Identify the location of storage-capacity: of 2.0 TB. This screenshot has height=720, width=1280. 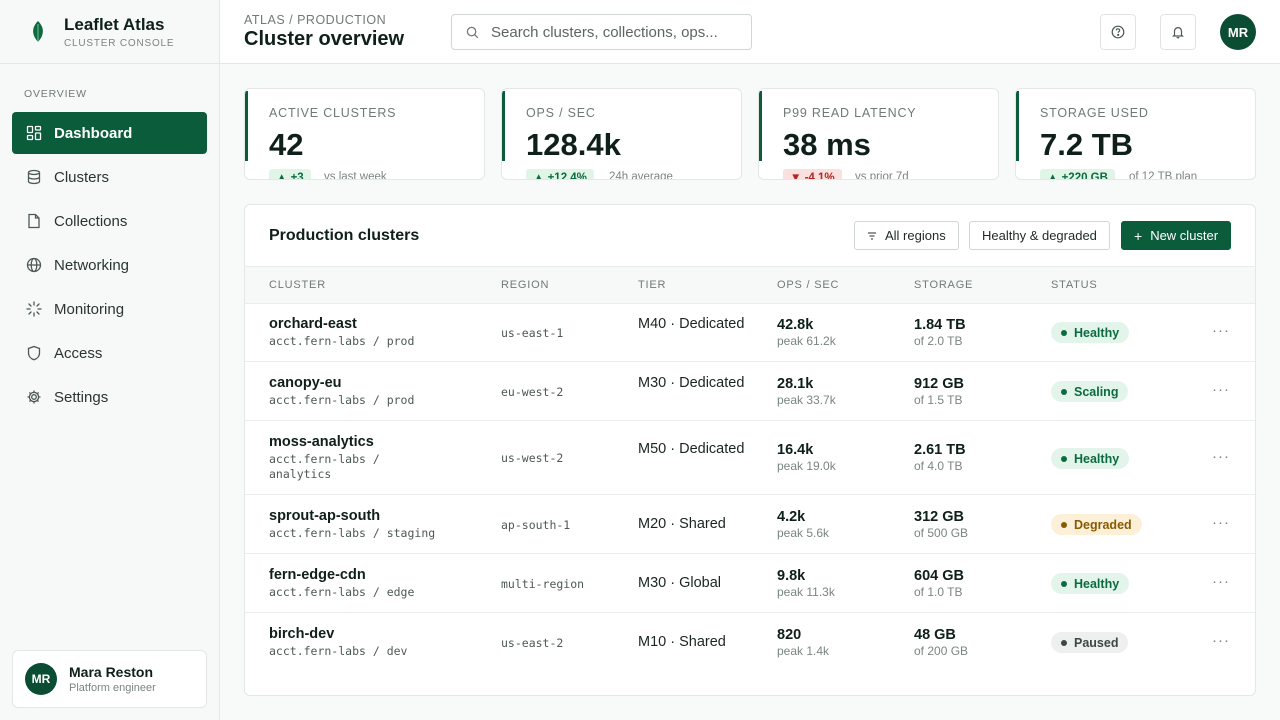
(938, 341).